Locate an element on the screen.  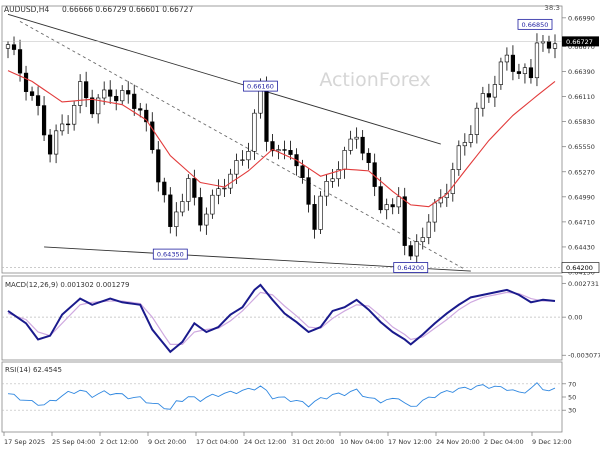
chart-title: AUDUSD,H4 is located at coordinates (26, 9).